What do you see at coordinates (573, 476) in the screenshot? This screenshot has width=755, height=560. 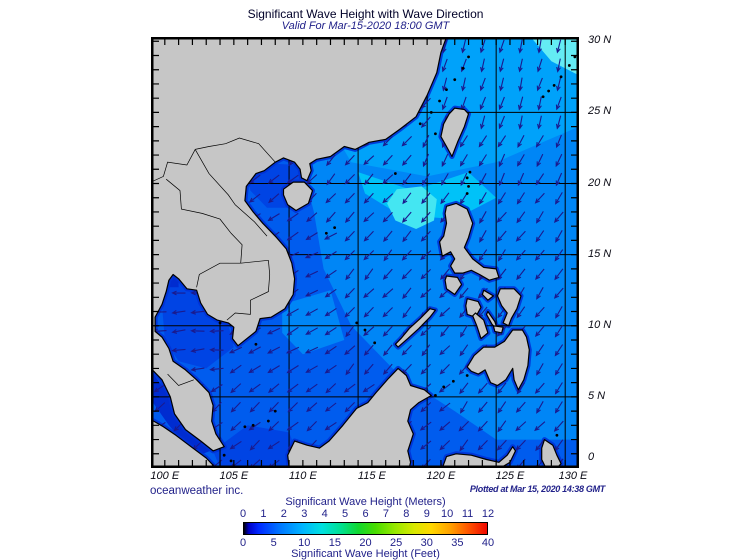 I see `lon-axis-label: 130 E` at bounding box center [573, 476].